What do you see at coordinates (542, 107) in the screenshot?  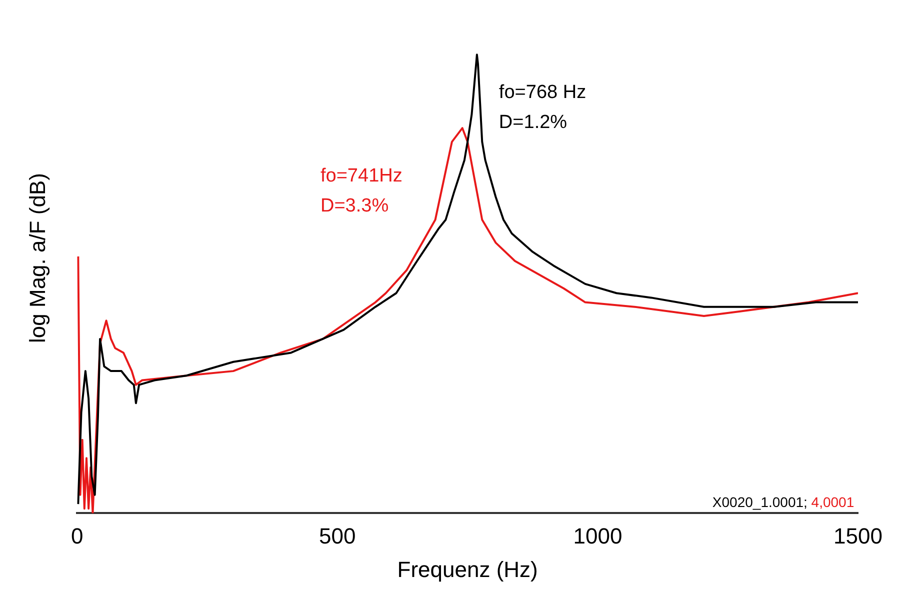 I see `annotation: fo=768 Hz D=1.2%` at bounding box center [542, 107].